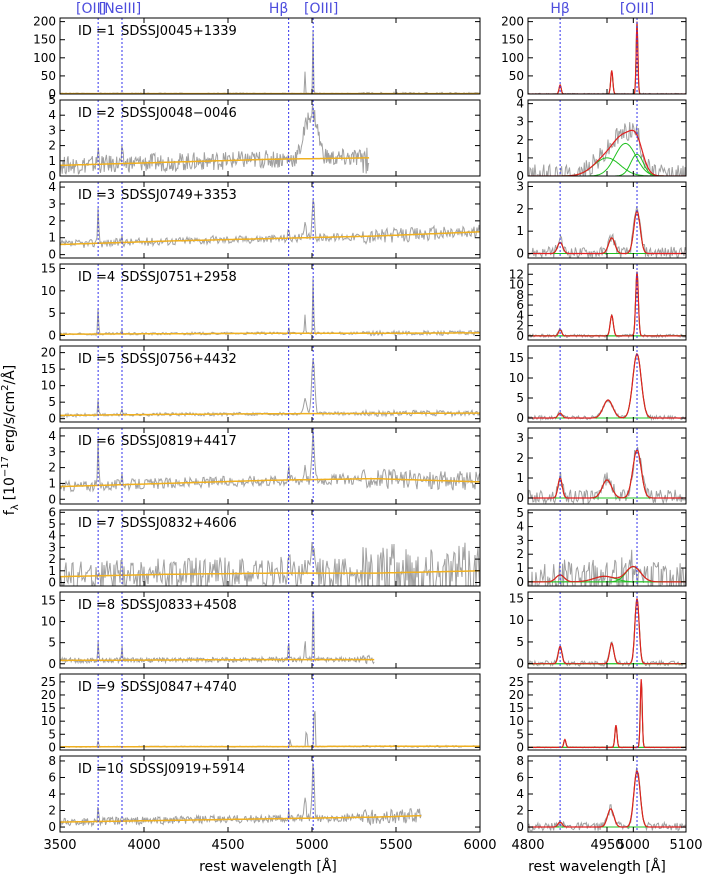  I want to click on x-tick-label-left: 6000, so click(479, 845).